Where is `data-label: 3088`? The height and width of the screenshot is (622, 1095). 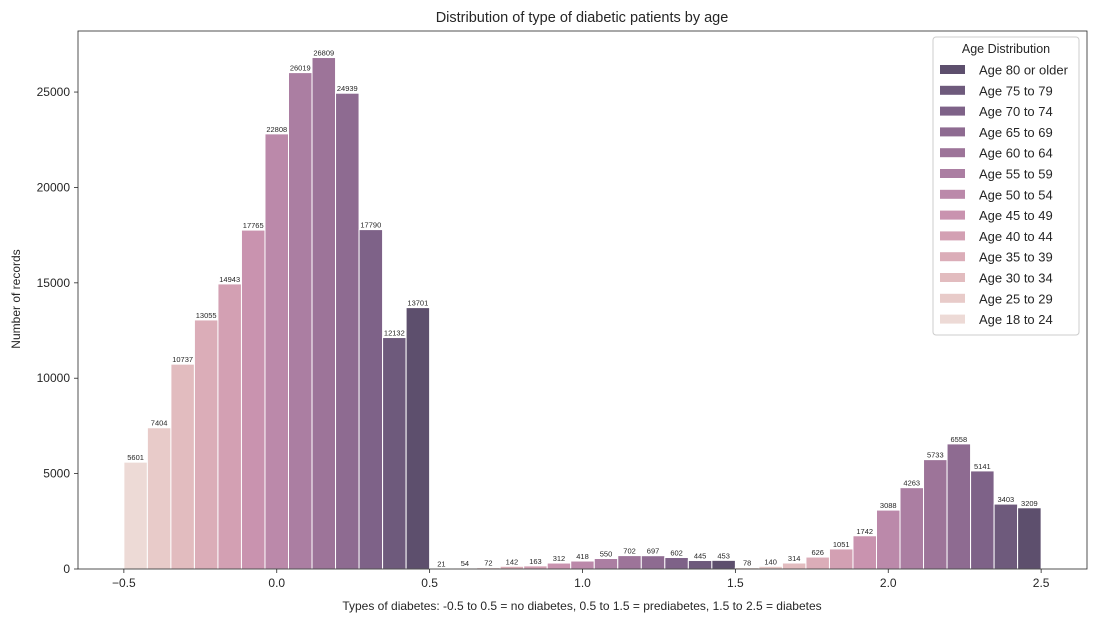 data-label: 3088 is located at coordinates (888, 505).